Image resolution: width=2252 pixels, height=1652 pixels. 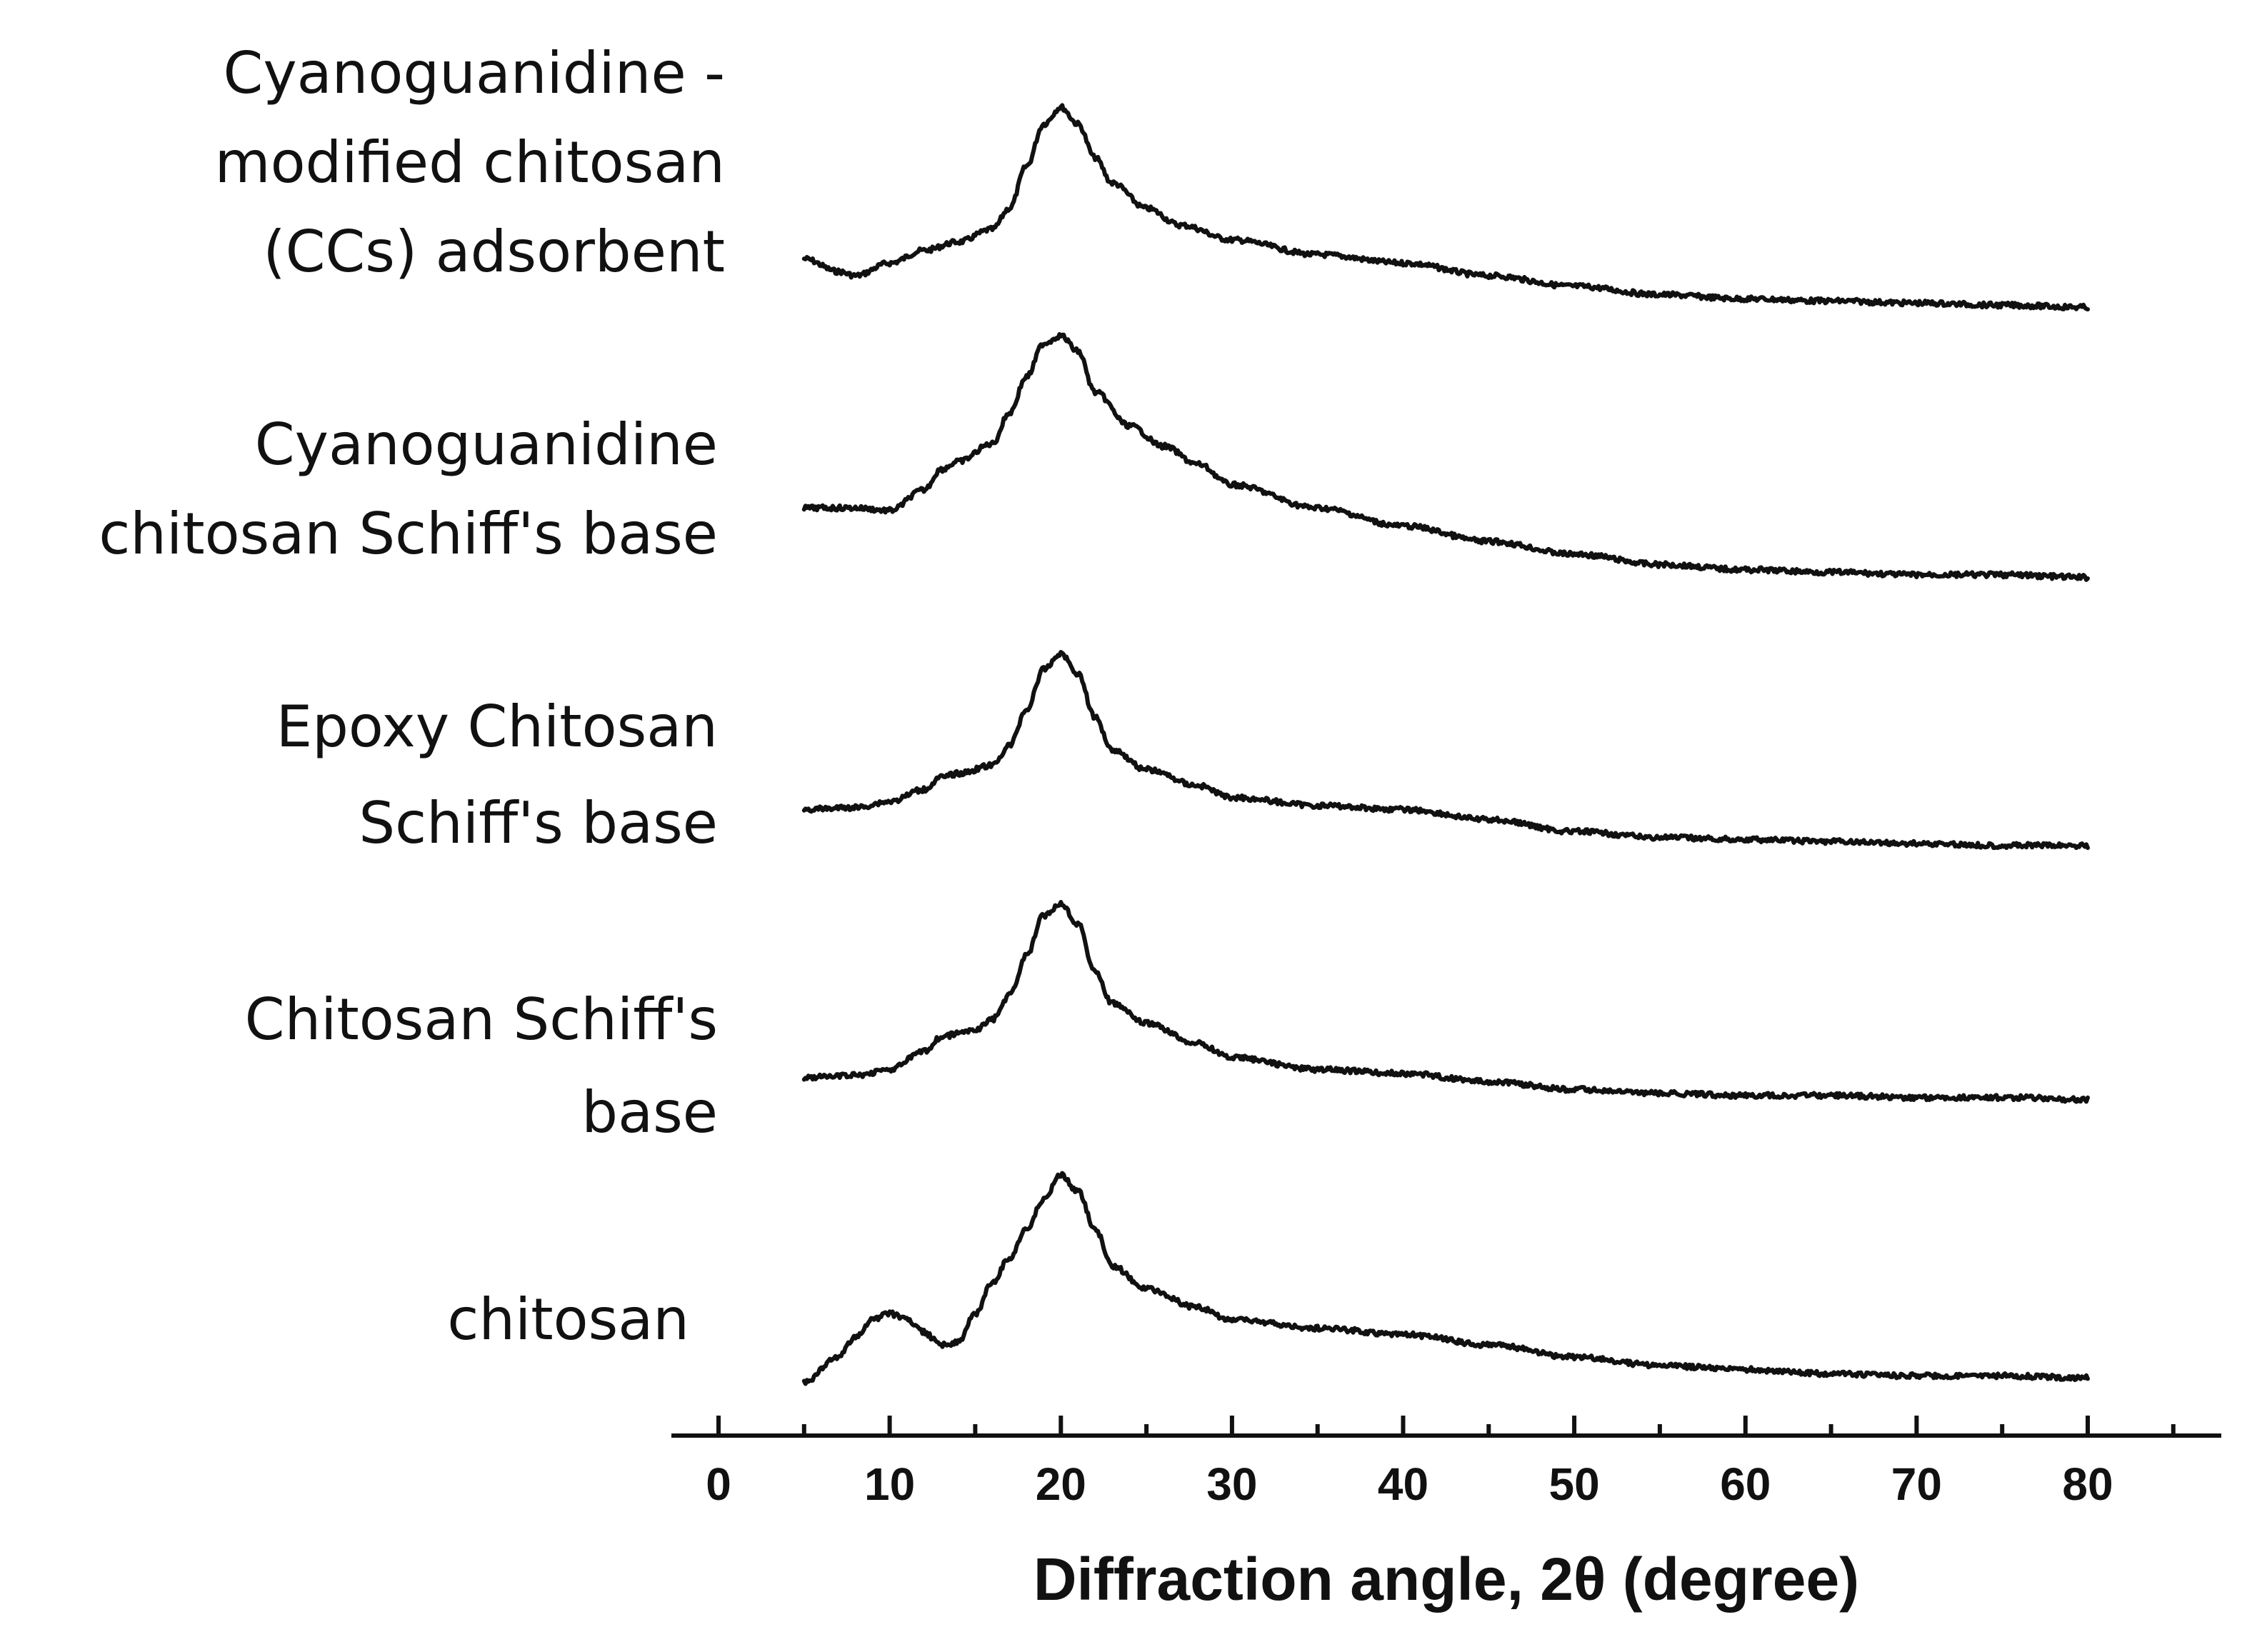 What do you see at coordinates (497, 727) in the screenshot?
I see `label-epoxy-chitosan-schiffs-base-line-1: Epoxy Chitosan` at bounding box center [497, 727].